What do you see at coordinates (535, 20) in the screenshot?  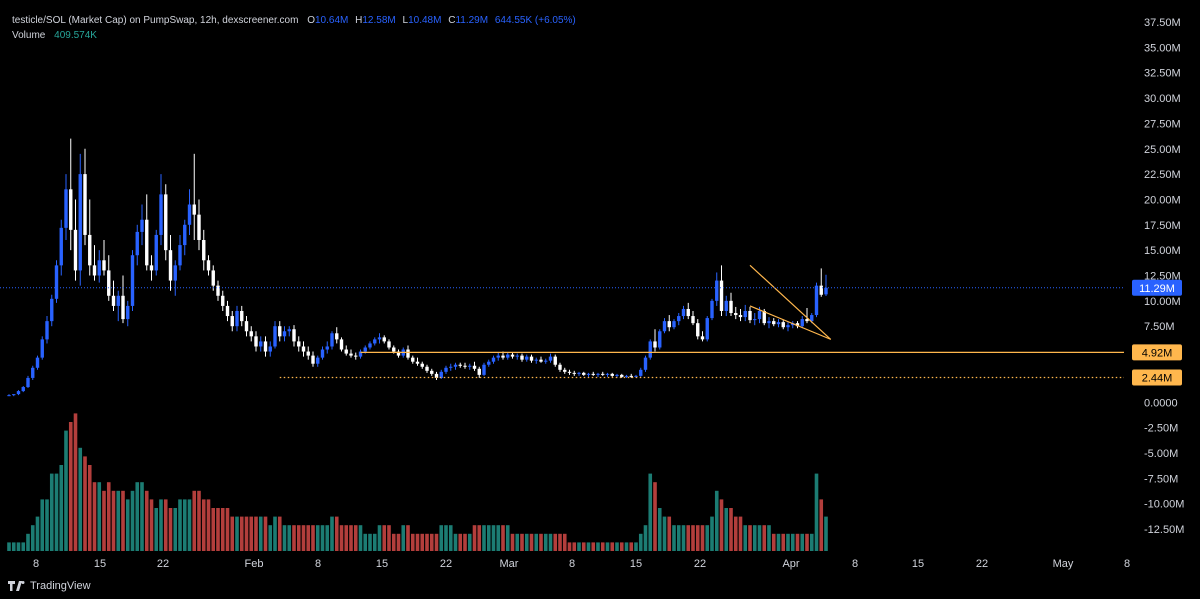 I see `legend-change: 644.55K (+6.05%)` at bounding box center [535, 20].